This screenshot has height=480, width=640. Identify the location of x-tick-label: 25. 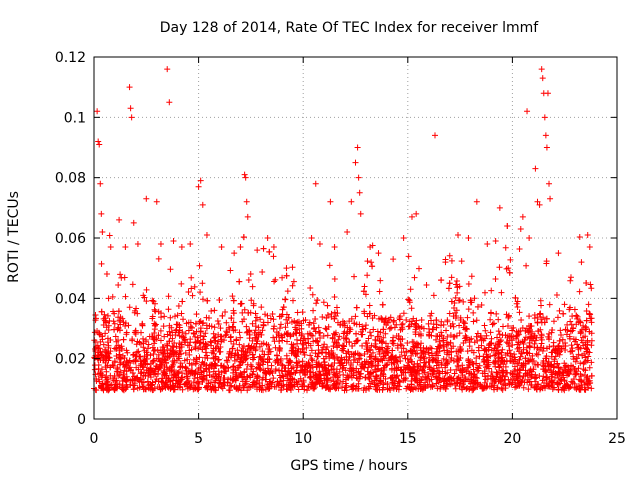
(617, 439).